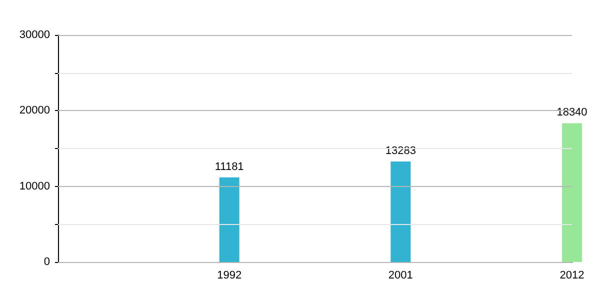 The height and width of the screenshot is (300, 600). Describe the element at coordinates (572, 112) in the screenshot. I see `data-label: 18340` at that location.